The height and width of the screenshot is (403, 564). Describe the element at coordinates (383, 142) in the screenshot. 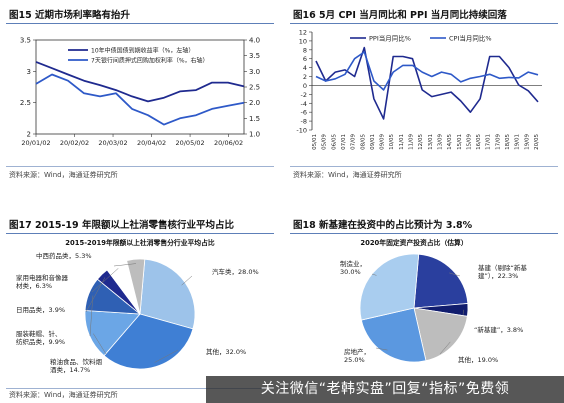

I see `x-tick-label: 09/09` at that location.